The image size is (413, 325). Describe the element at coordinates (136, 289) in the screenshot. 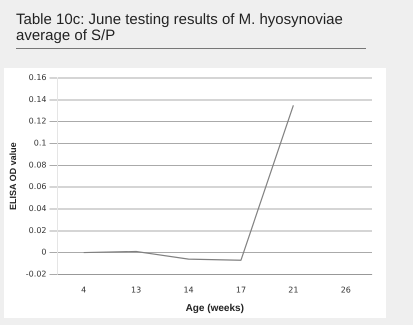

I see `x-tick-label: 13` at that location.